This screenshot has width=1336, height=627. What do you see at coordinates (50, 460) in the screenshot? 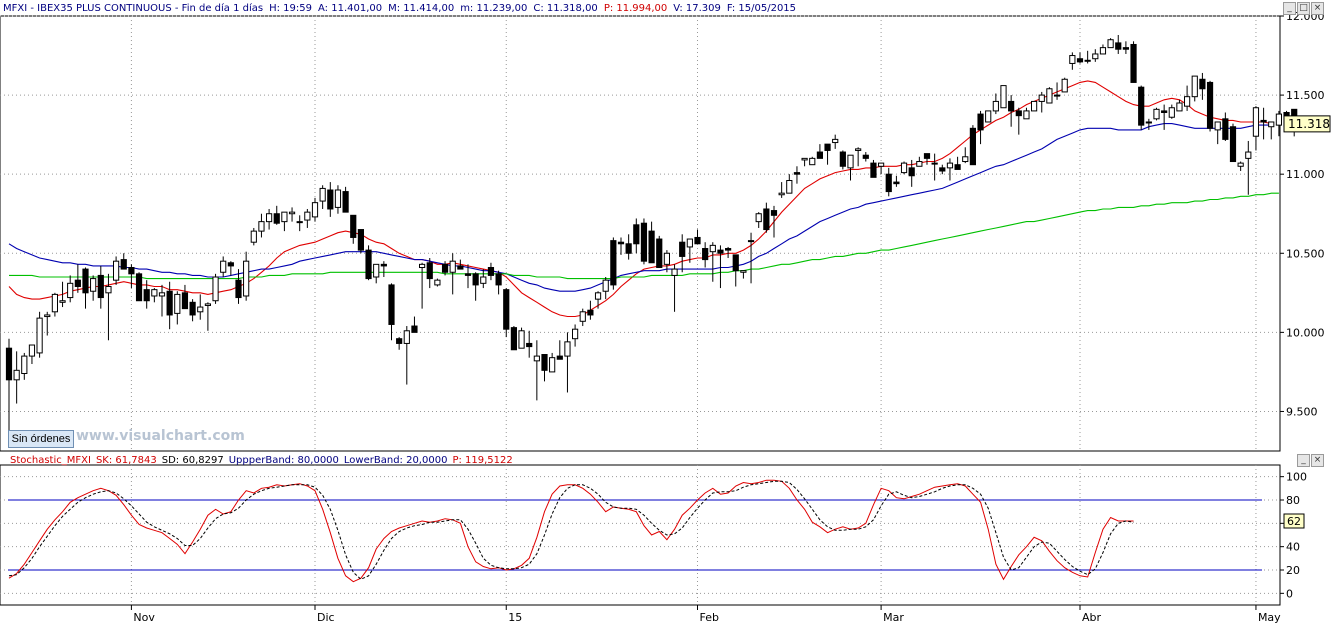
I see `stochastic-header-part: Stochastic_MFXI` at bounding box center [50, 460].